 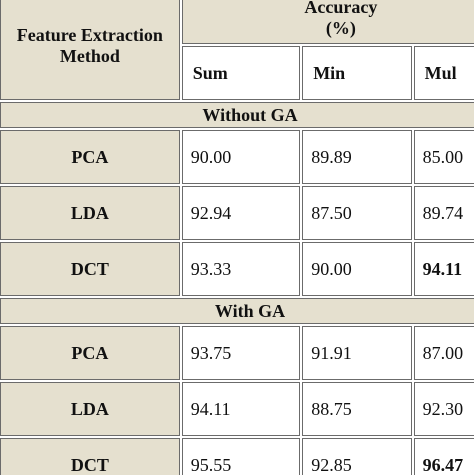 I want to click on value-cell: 88.75, so click(x=357, y=409).